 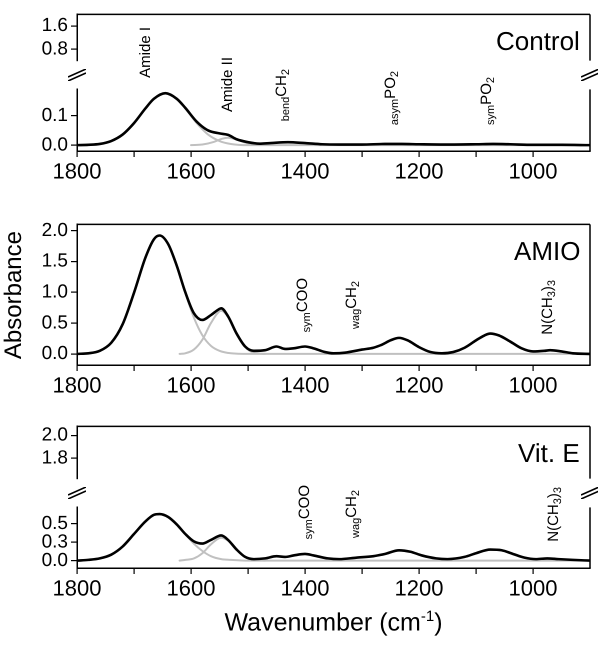 I want to click on annotation: Amide II, so click(x=227, y=84).